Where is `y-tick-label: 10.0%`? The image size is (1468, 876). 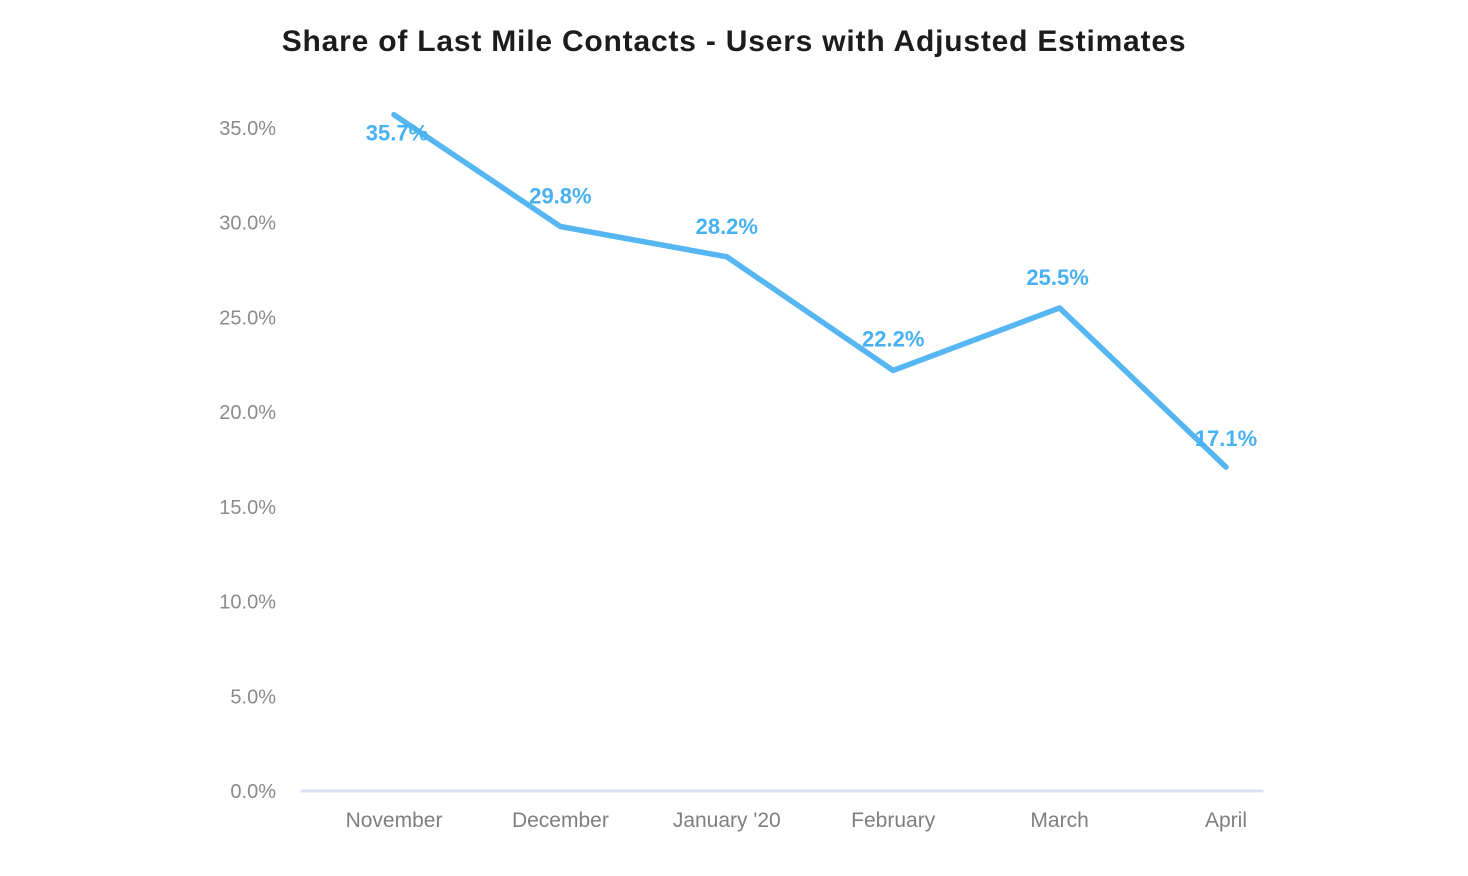 y-tick-label: 10.0% is located at coordinates (247, 603).